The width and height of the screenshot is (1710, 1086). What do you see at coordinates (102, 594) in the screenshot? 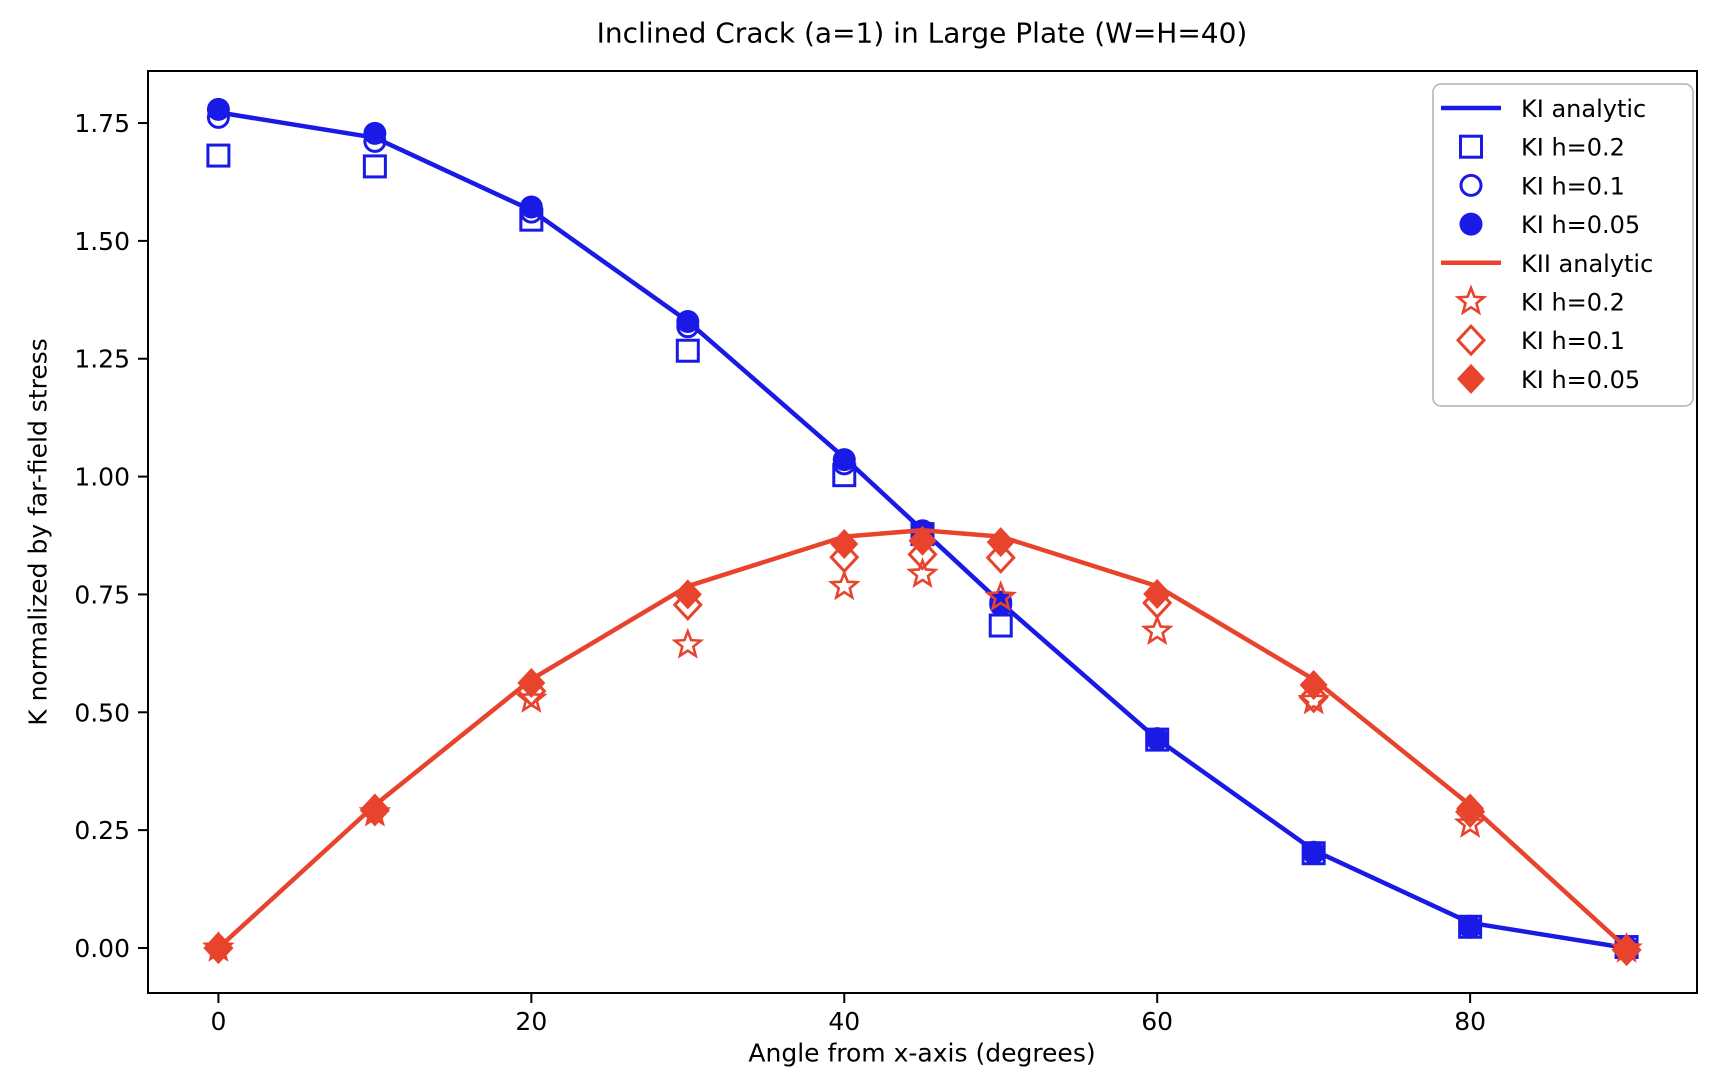
I see `y-tick-label: 0.75` at bounding box center [102, 594].